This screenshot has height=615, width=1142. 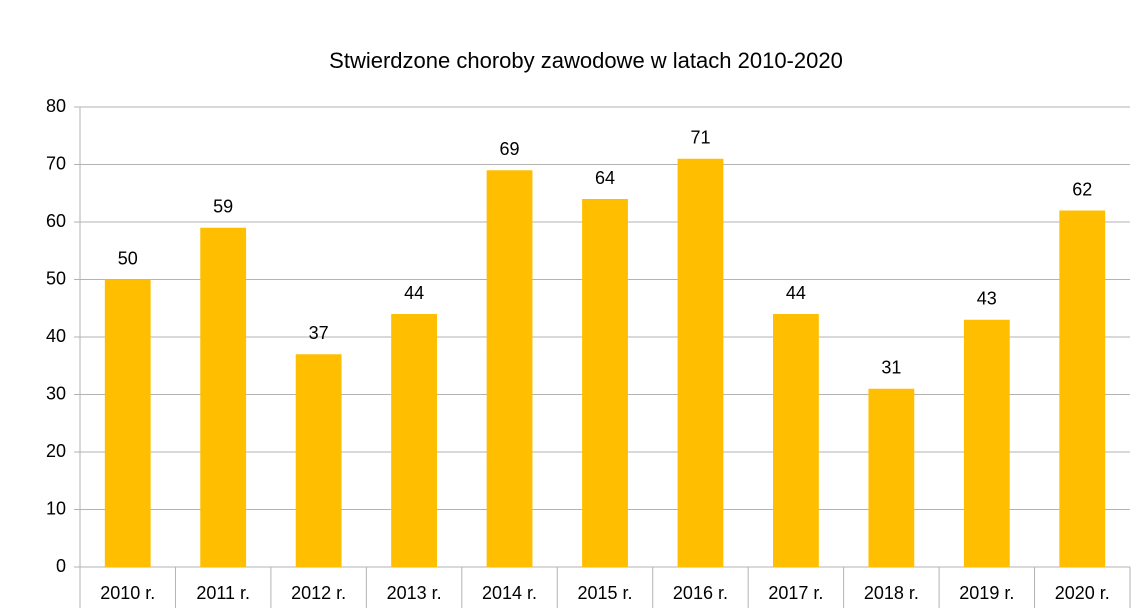 What do you see at coordinates (56, 278) in the screenshot?
I see `y-tick-label: 50` at bounding box center [56, 278].